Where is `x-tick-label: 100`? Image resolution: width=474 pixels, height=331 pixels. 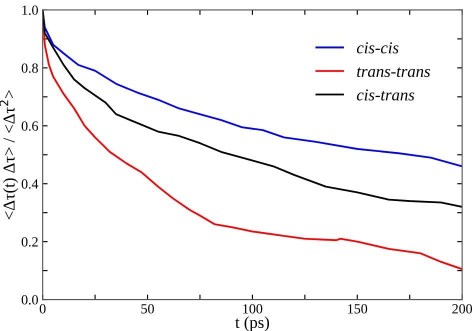
x-tick-label: 100 is located at coordinates (252, 309).